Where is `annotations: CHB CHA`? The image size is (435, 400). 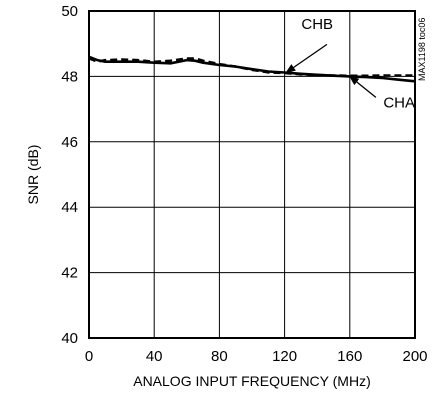 annotations: CHB CHA is located at coordinates (350, 63).